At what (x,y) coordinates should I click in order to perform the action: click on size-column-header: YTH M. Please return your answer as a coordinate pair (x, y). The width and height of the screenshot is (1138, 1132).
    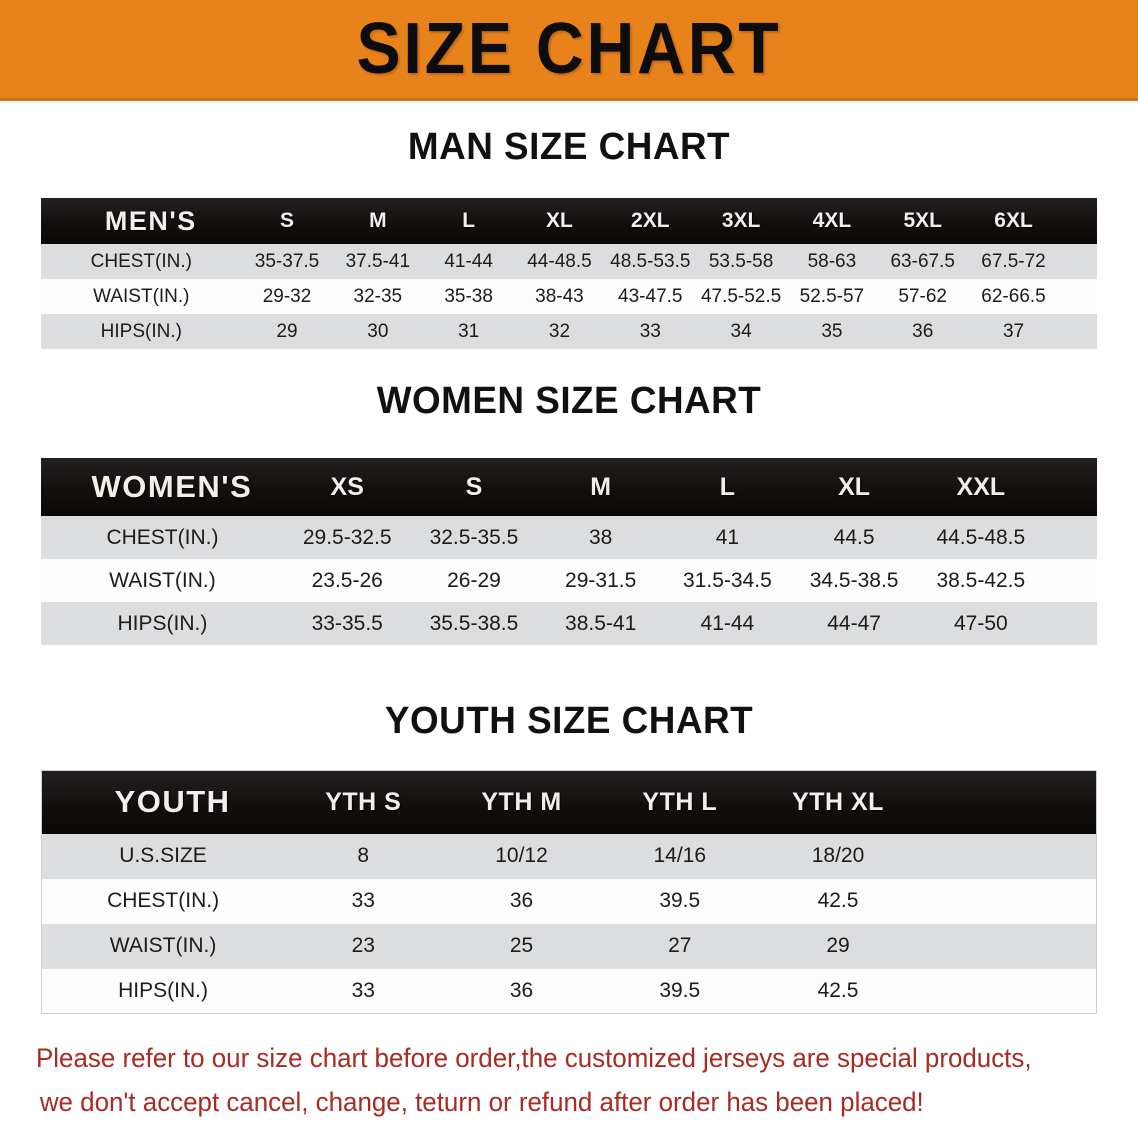
    Looking at the image, I should click on (521, 801).